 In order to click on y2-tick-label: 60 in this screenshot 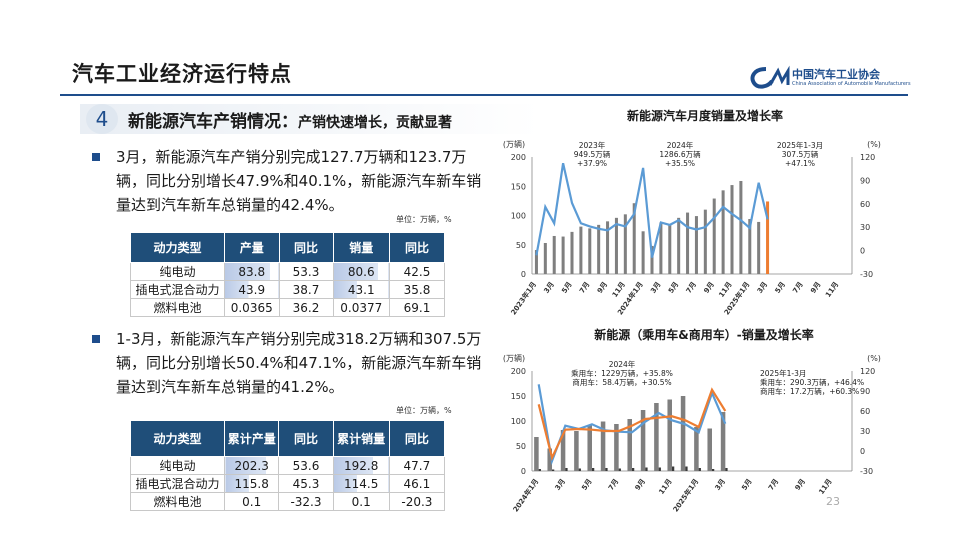, I will do `click(865, 204)`.